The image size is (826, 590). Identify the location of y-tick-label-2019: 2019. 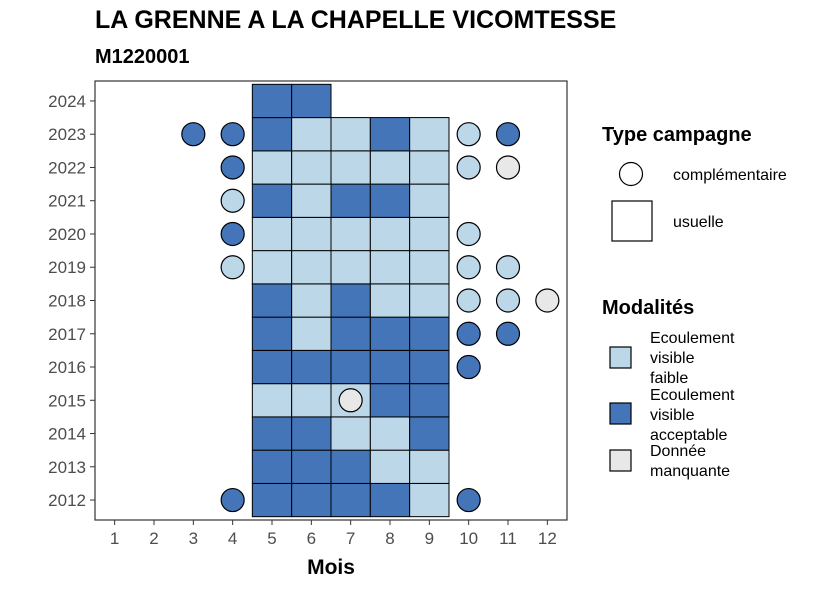
(67, 267).